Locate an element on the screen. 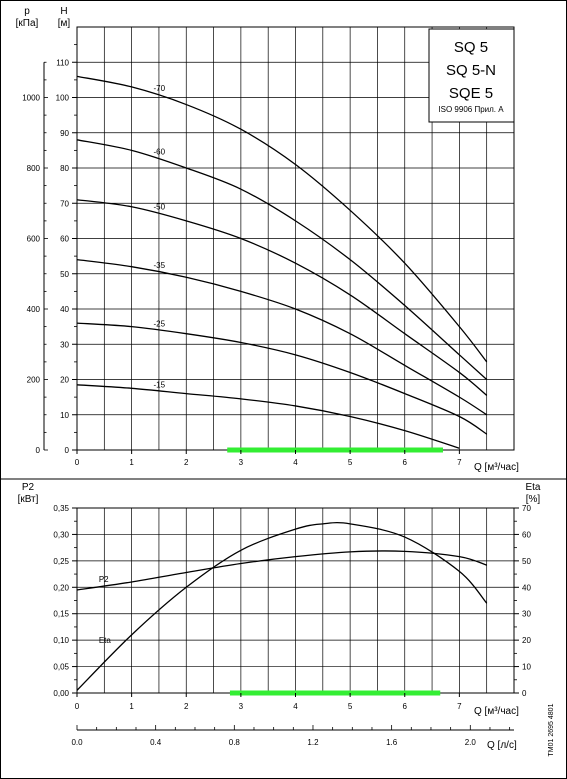  eta-tick-label: 10 is located at coordinates (526, 667).